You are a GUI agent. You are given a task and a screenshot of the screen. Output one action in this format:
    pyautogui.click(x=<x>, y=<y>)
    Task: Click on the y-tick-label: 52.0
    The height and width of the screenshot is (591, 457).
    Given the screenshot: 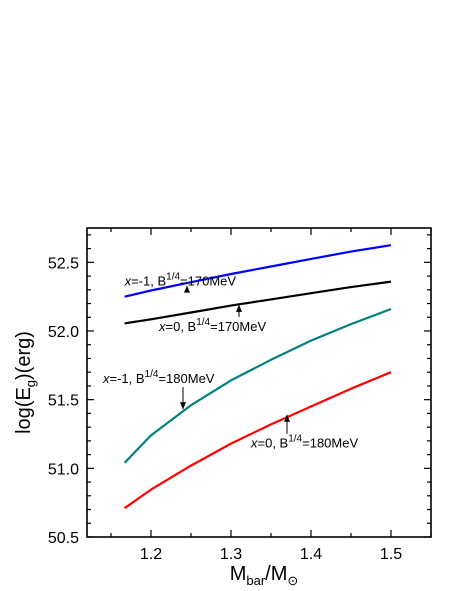 What is the action you would take?
    pyautogui.click(x=63, y=332)
    